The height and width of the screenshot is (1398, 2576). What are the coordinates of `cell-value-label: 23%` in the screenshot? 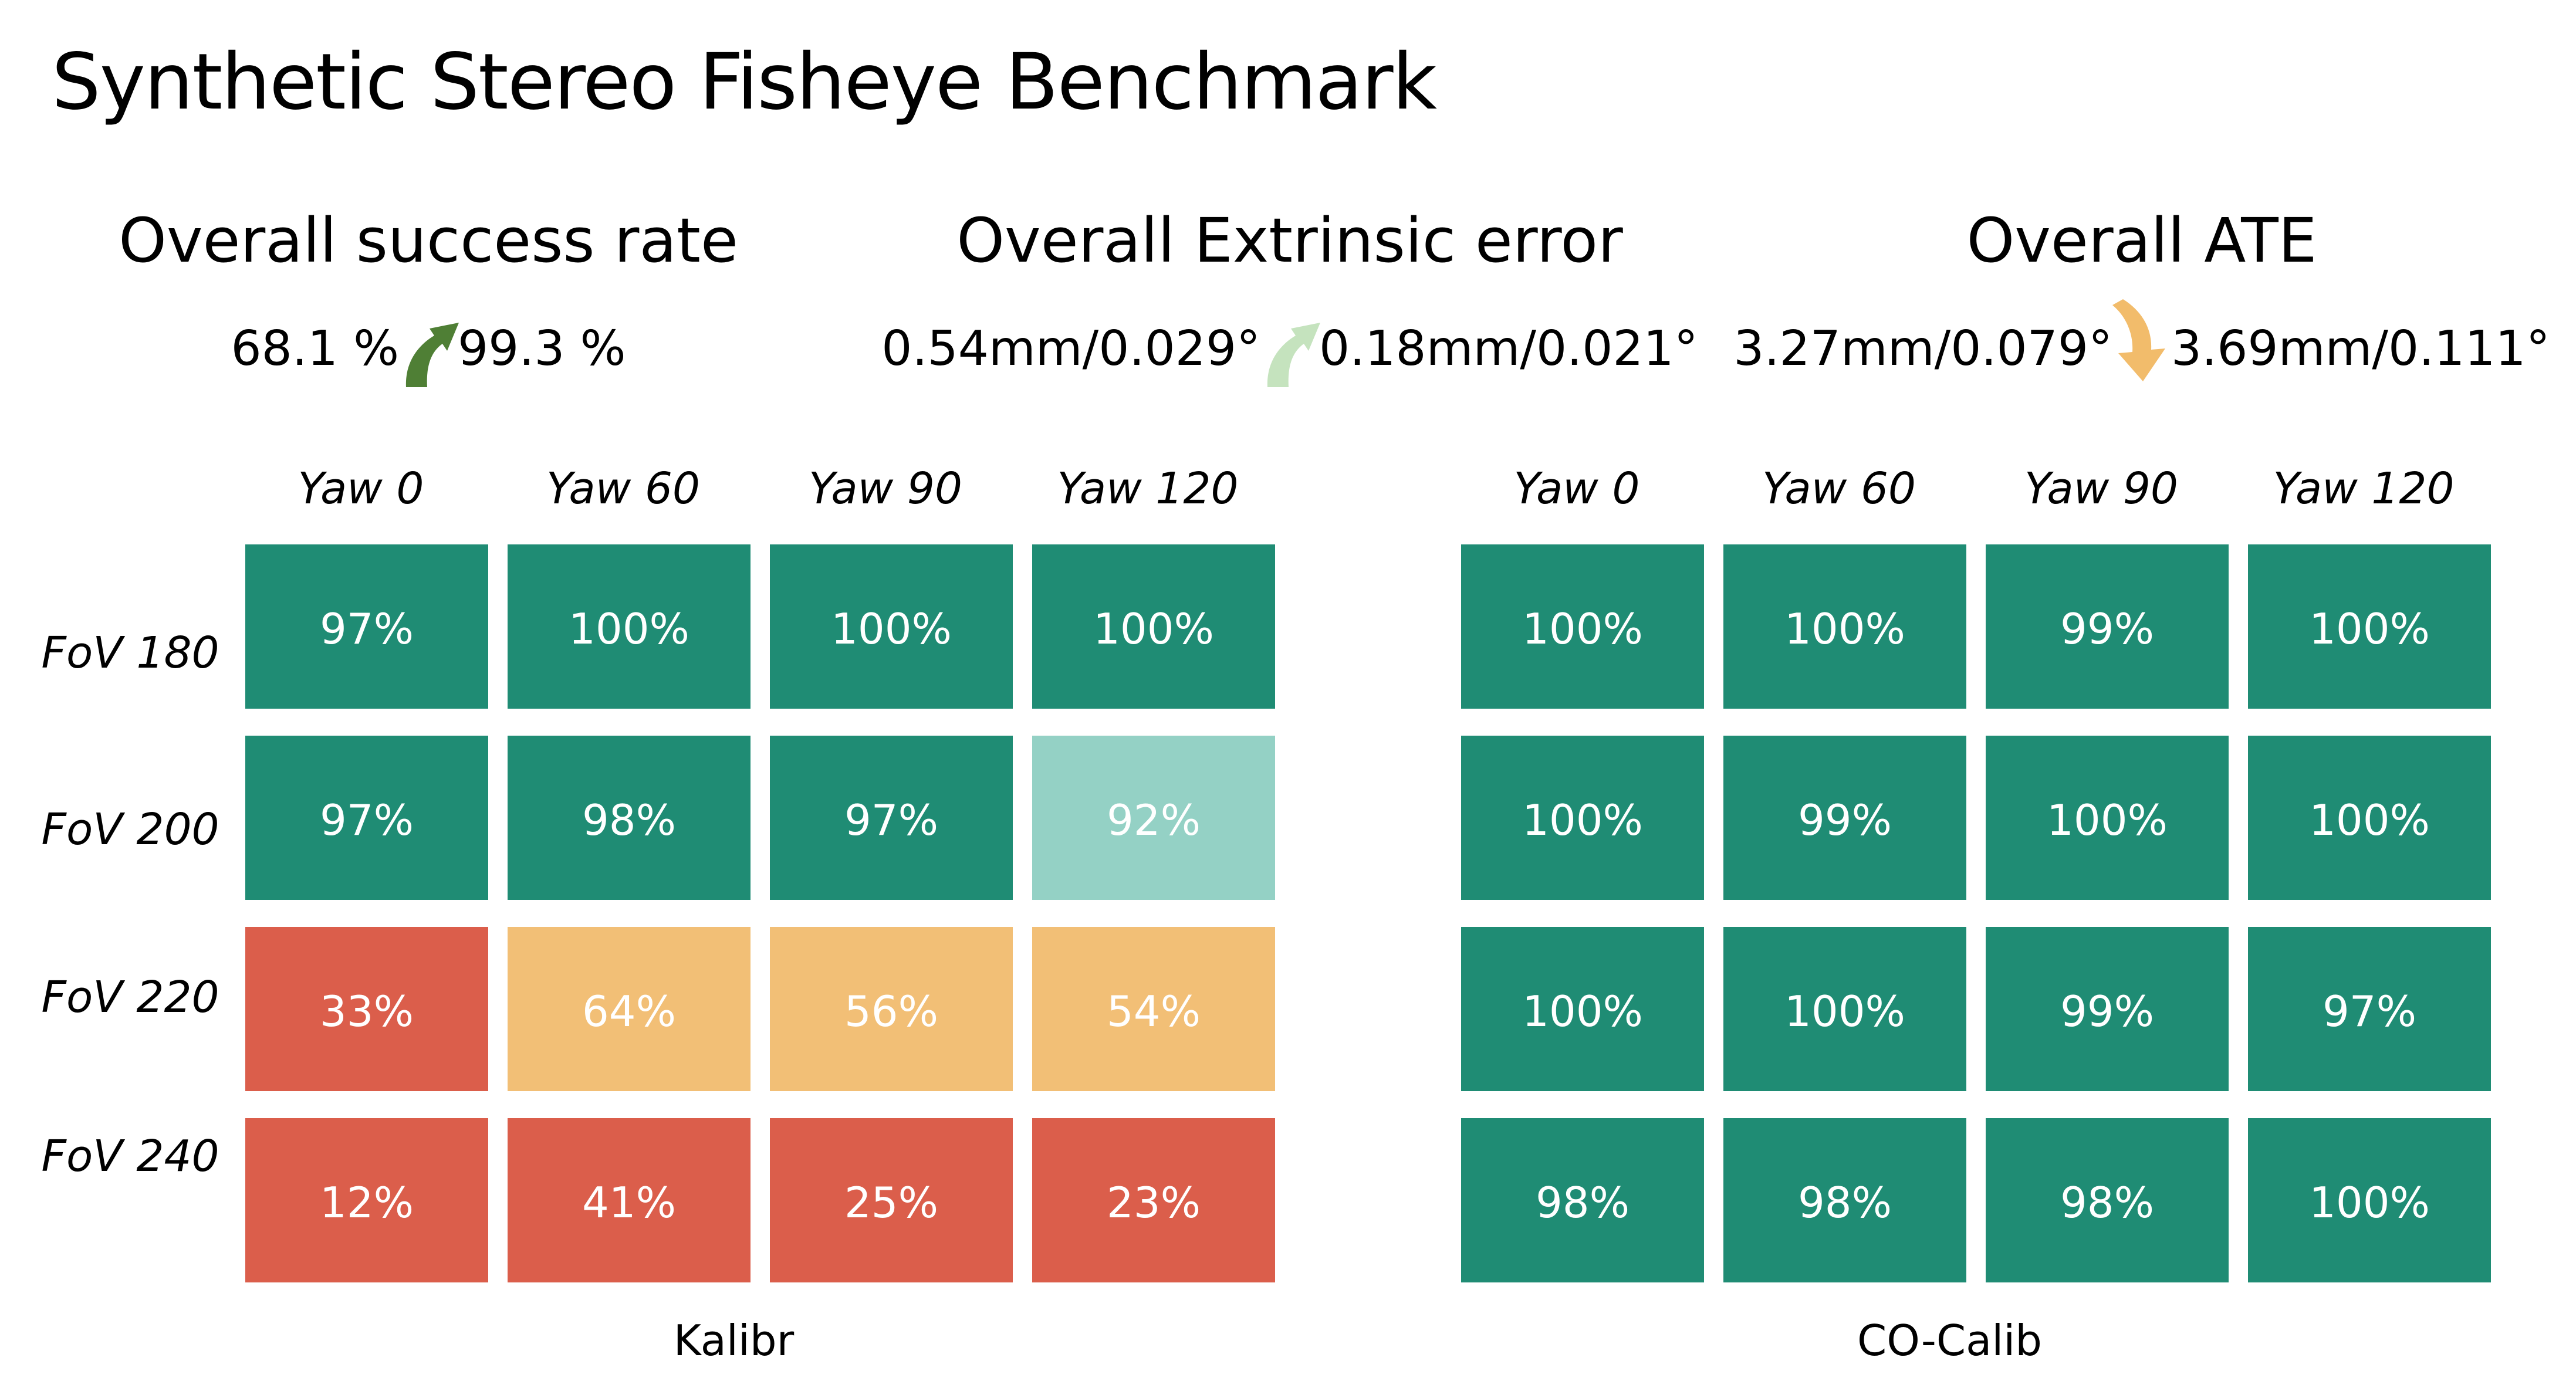 It's located at (1154, 1202).